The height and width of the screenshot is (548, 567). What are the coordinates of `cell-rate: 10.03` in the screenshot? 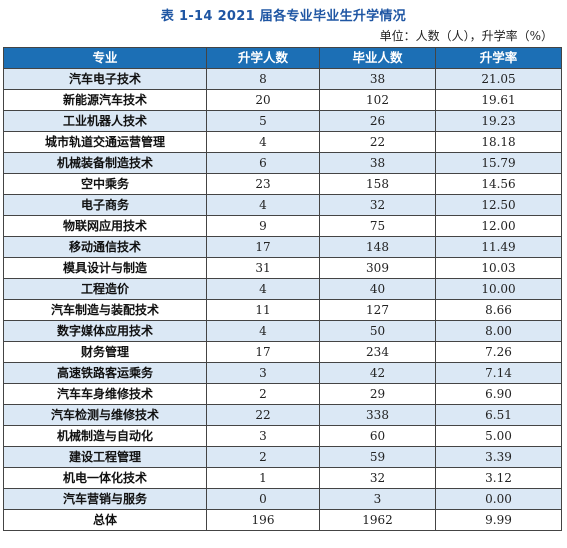 It's located at (498, 268).